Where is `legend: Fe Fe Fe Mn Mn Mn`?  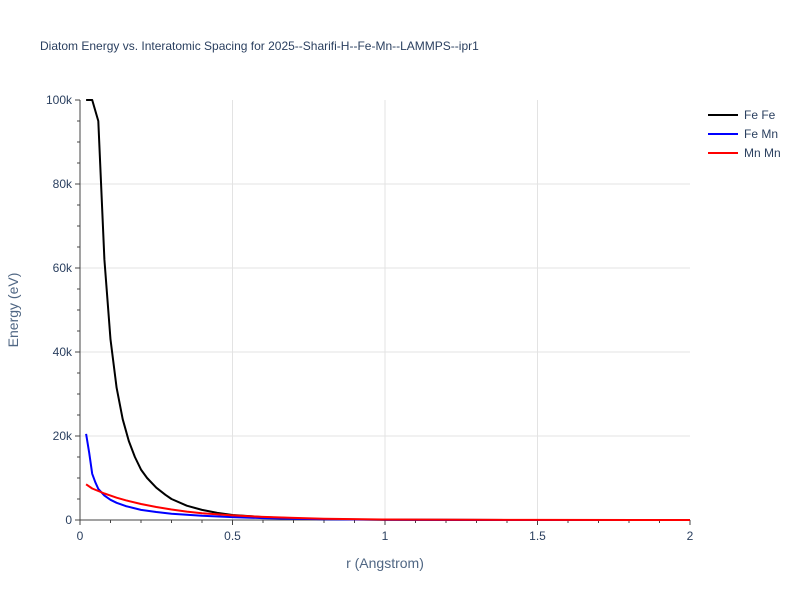
legend: Fe Fe Fe Mn Mn Mn is located at coordinates (744, 134).